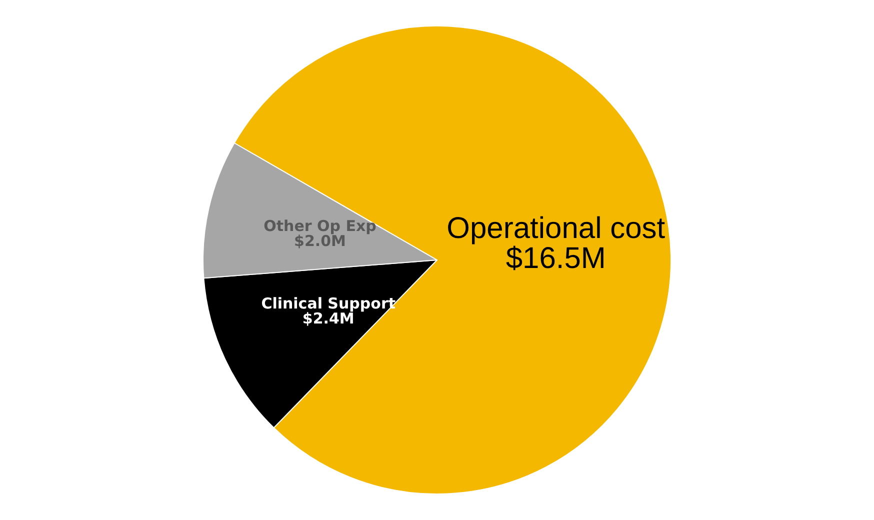  I want to click on slice-label: Other Op Exp, so click(320, 225).